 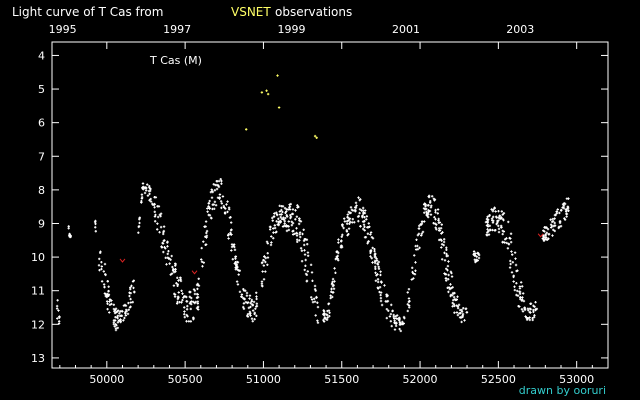 I want to click on title-prefix: Light curve of T Cas from, so click(x=87, y=12).